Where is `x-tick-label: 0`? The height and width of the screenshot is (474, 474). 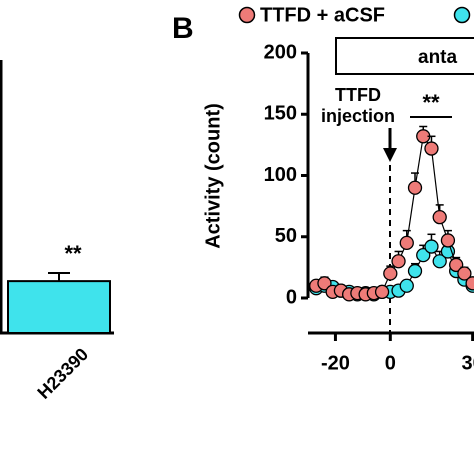
x-tick-label: 0 is located at coordinates (390, 363).